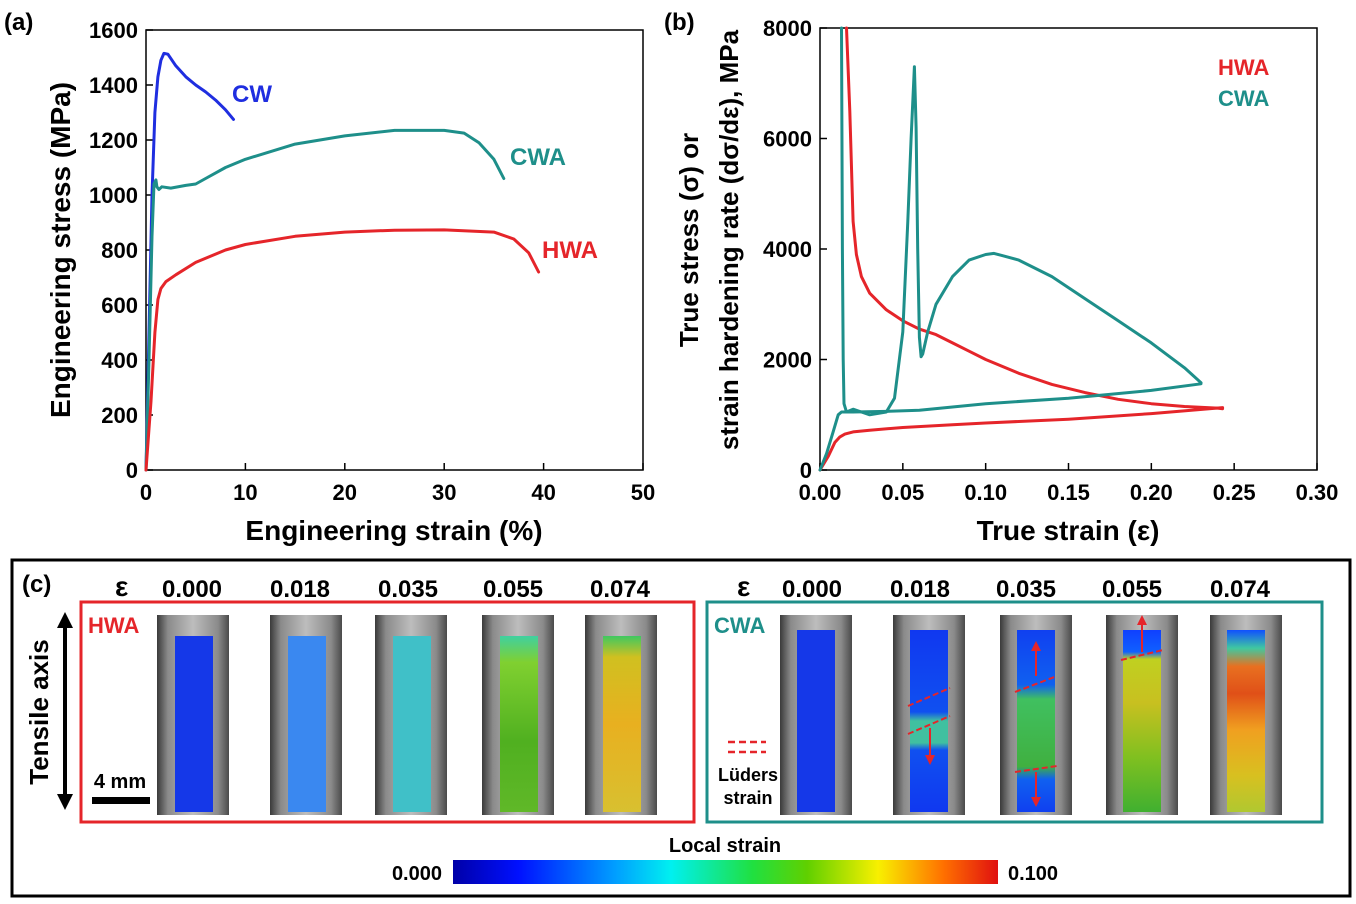  Describe the element at coordinates (787, 28) in the screenshot. I see `y-tick-label: 8000` at that location.